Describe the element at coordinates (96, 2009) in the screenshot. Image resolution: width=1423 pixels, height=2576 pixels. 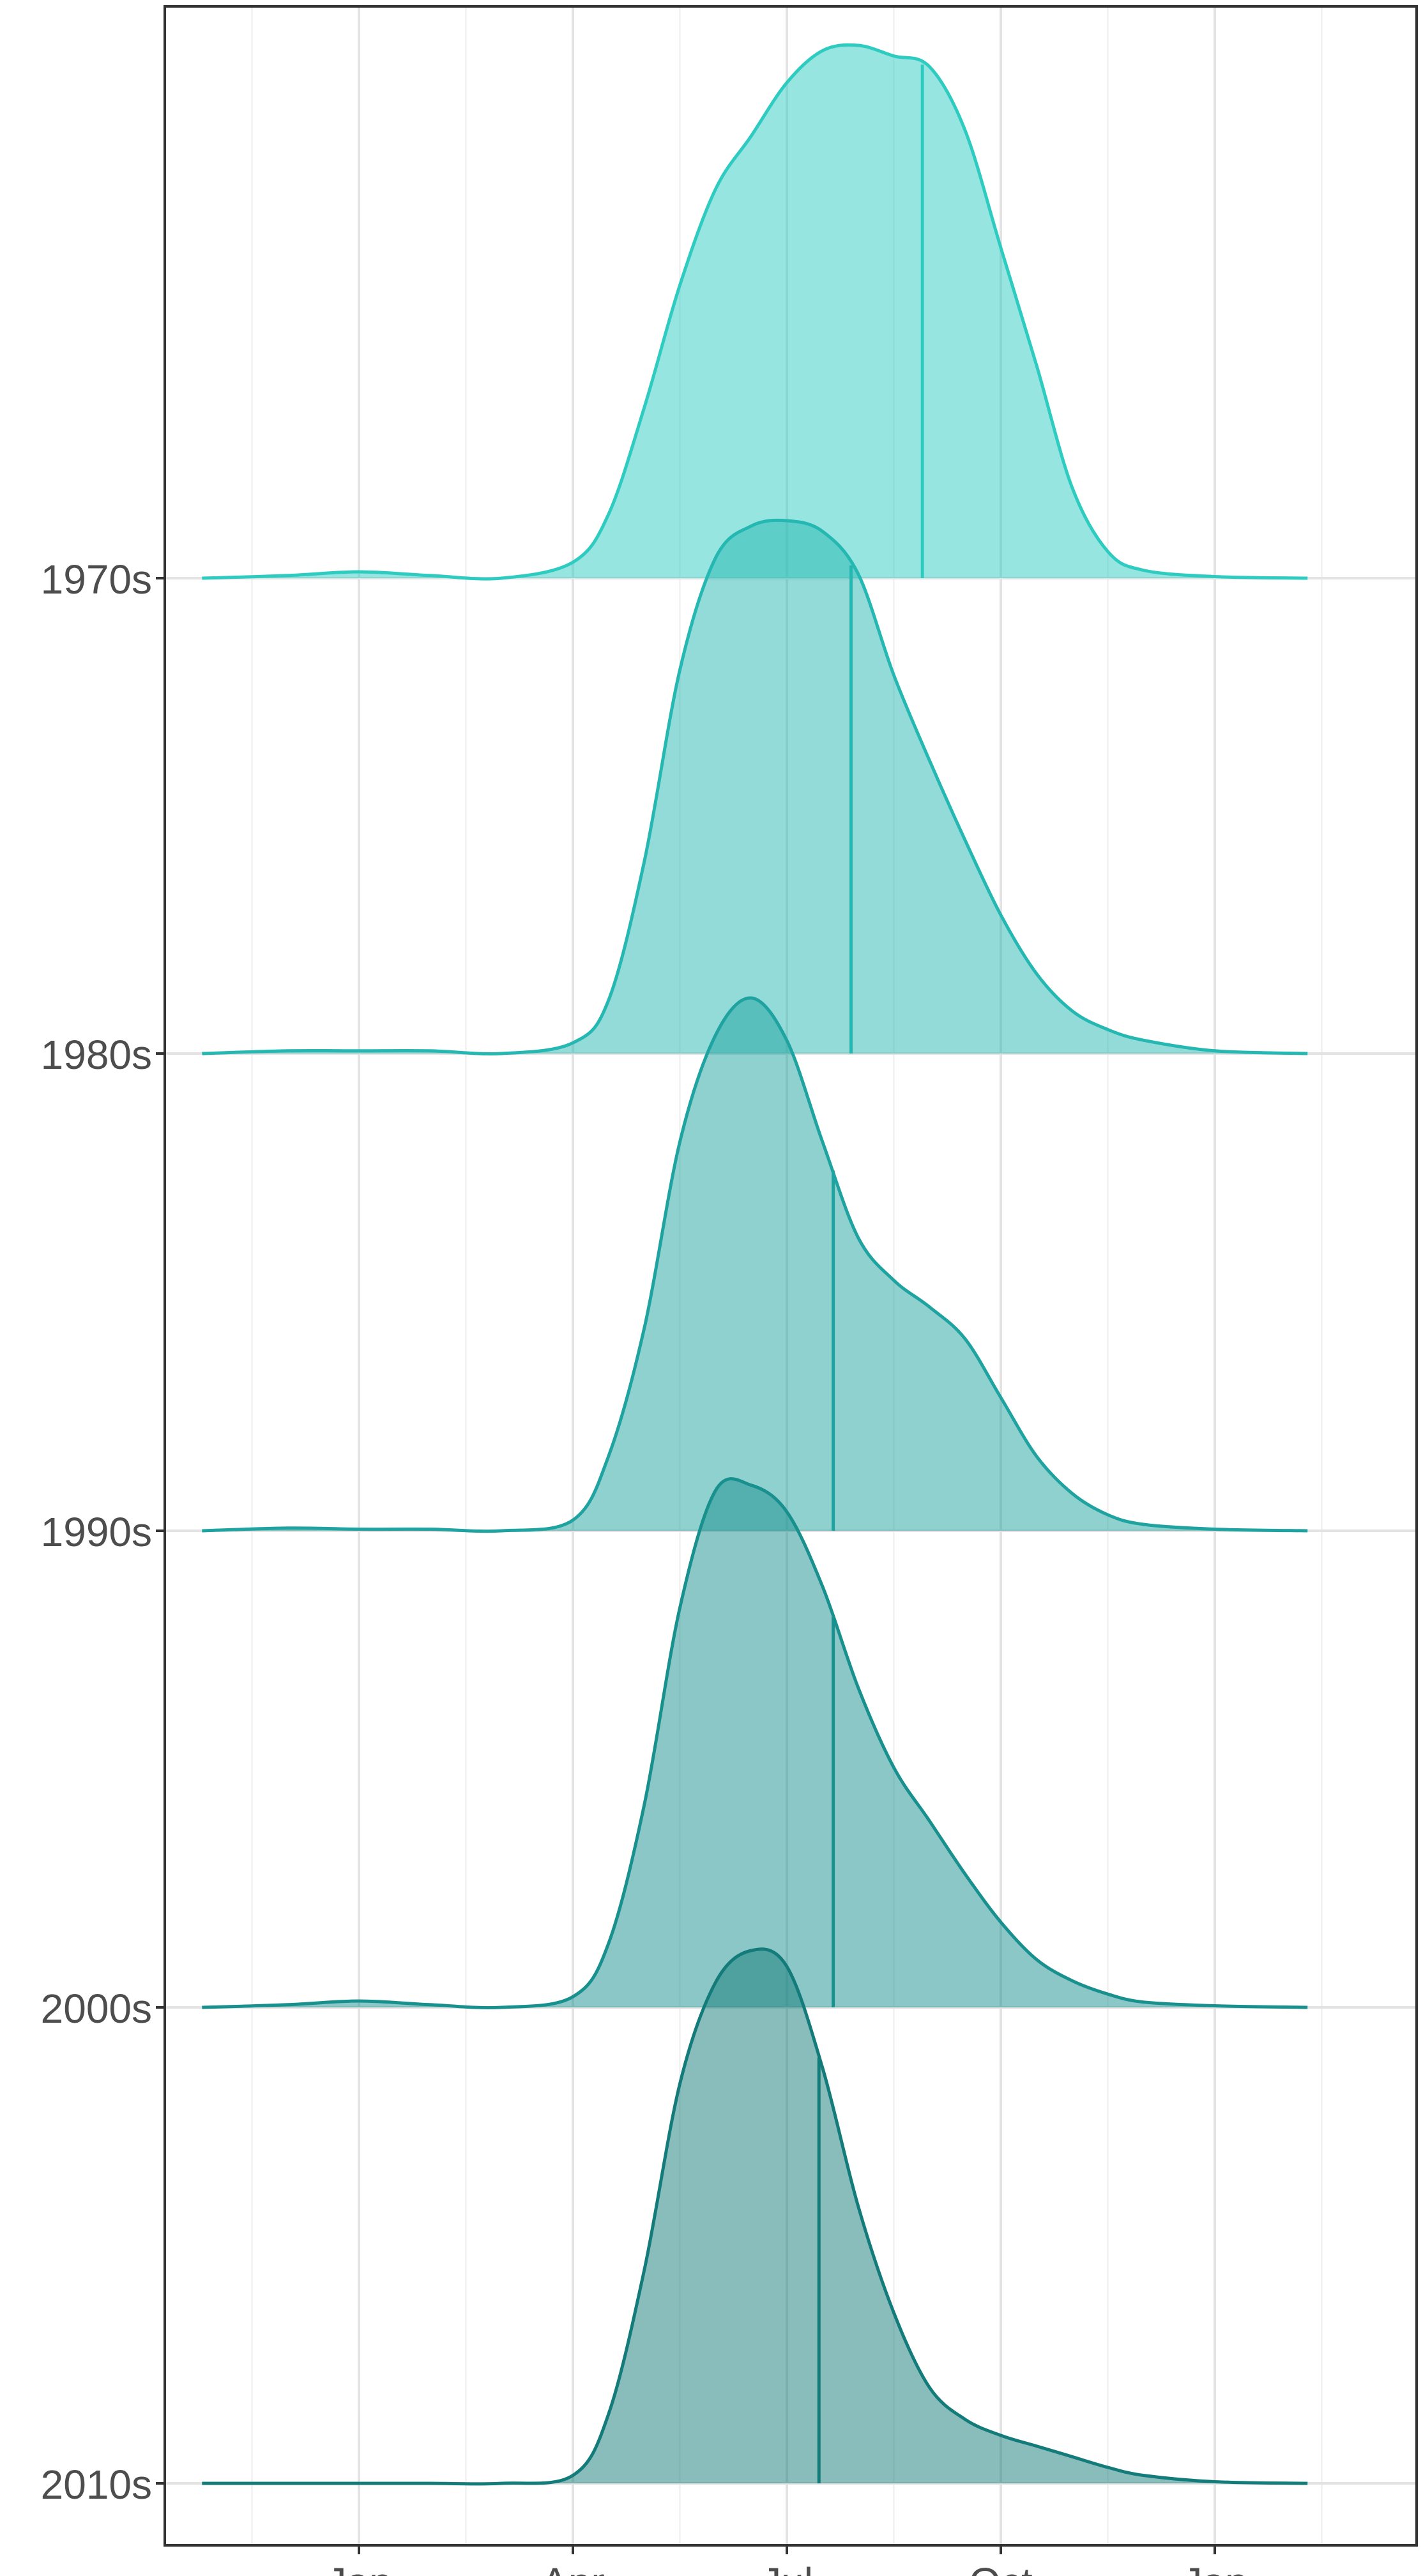
I see `y-tick-label: 2000s` at that location.